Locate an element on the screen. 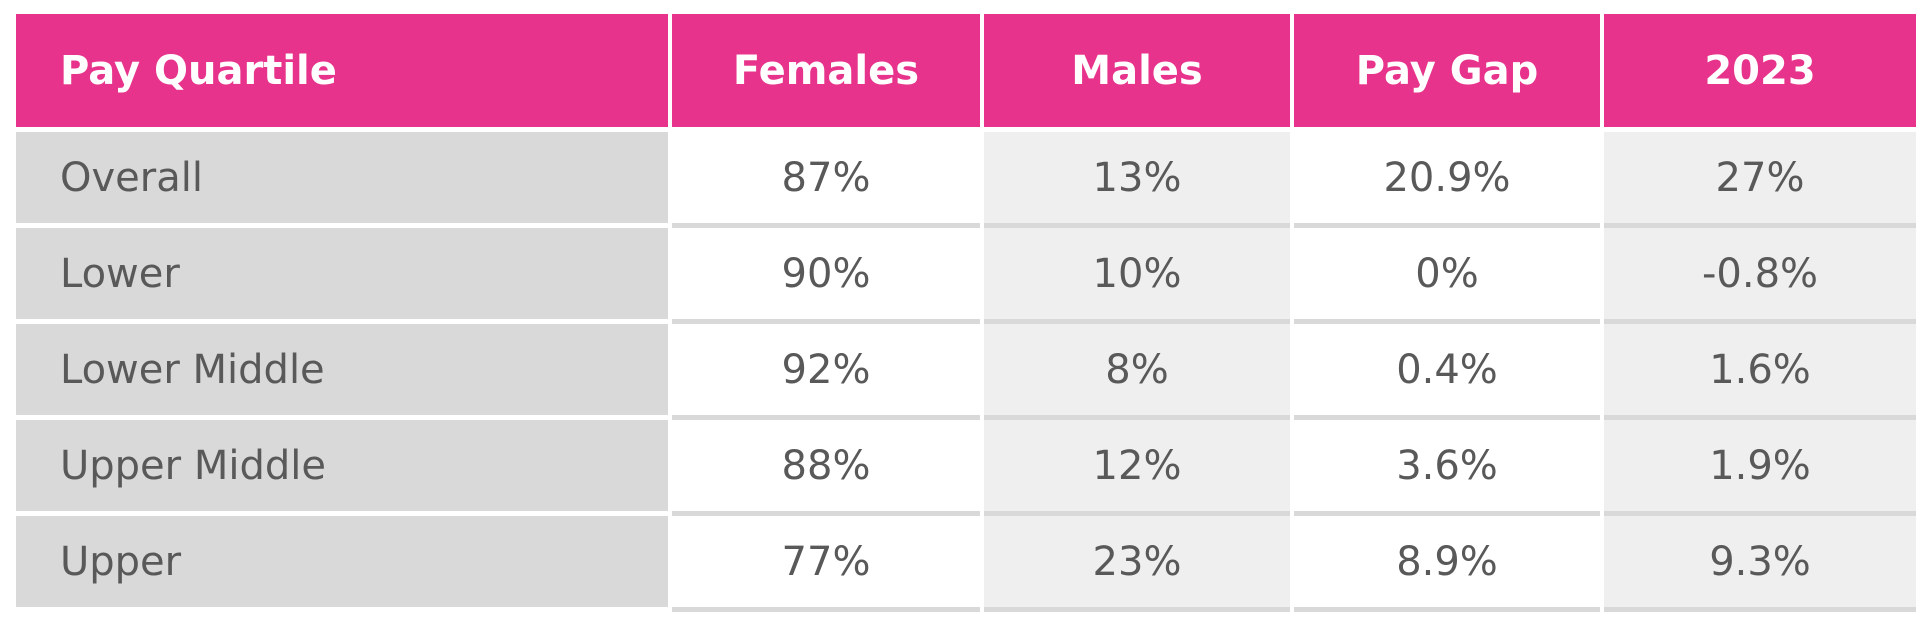 The width and height of the screenshot is (1932, 625). cell-upper-males: 23% is located at coordinates (1137, 561).